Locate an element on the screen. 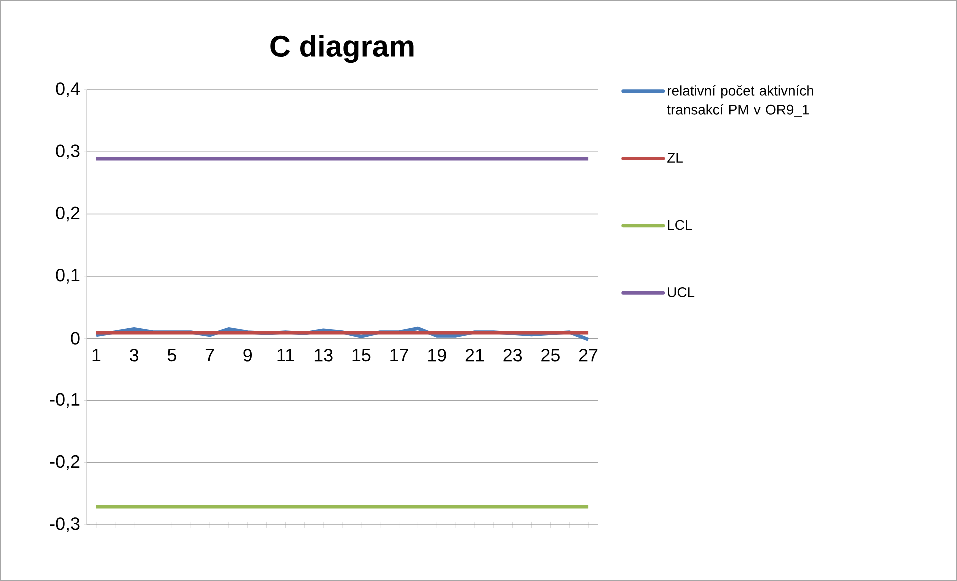  legend-label: ZL is located at coordinates (675, 158).